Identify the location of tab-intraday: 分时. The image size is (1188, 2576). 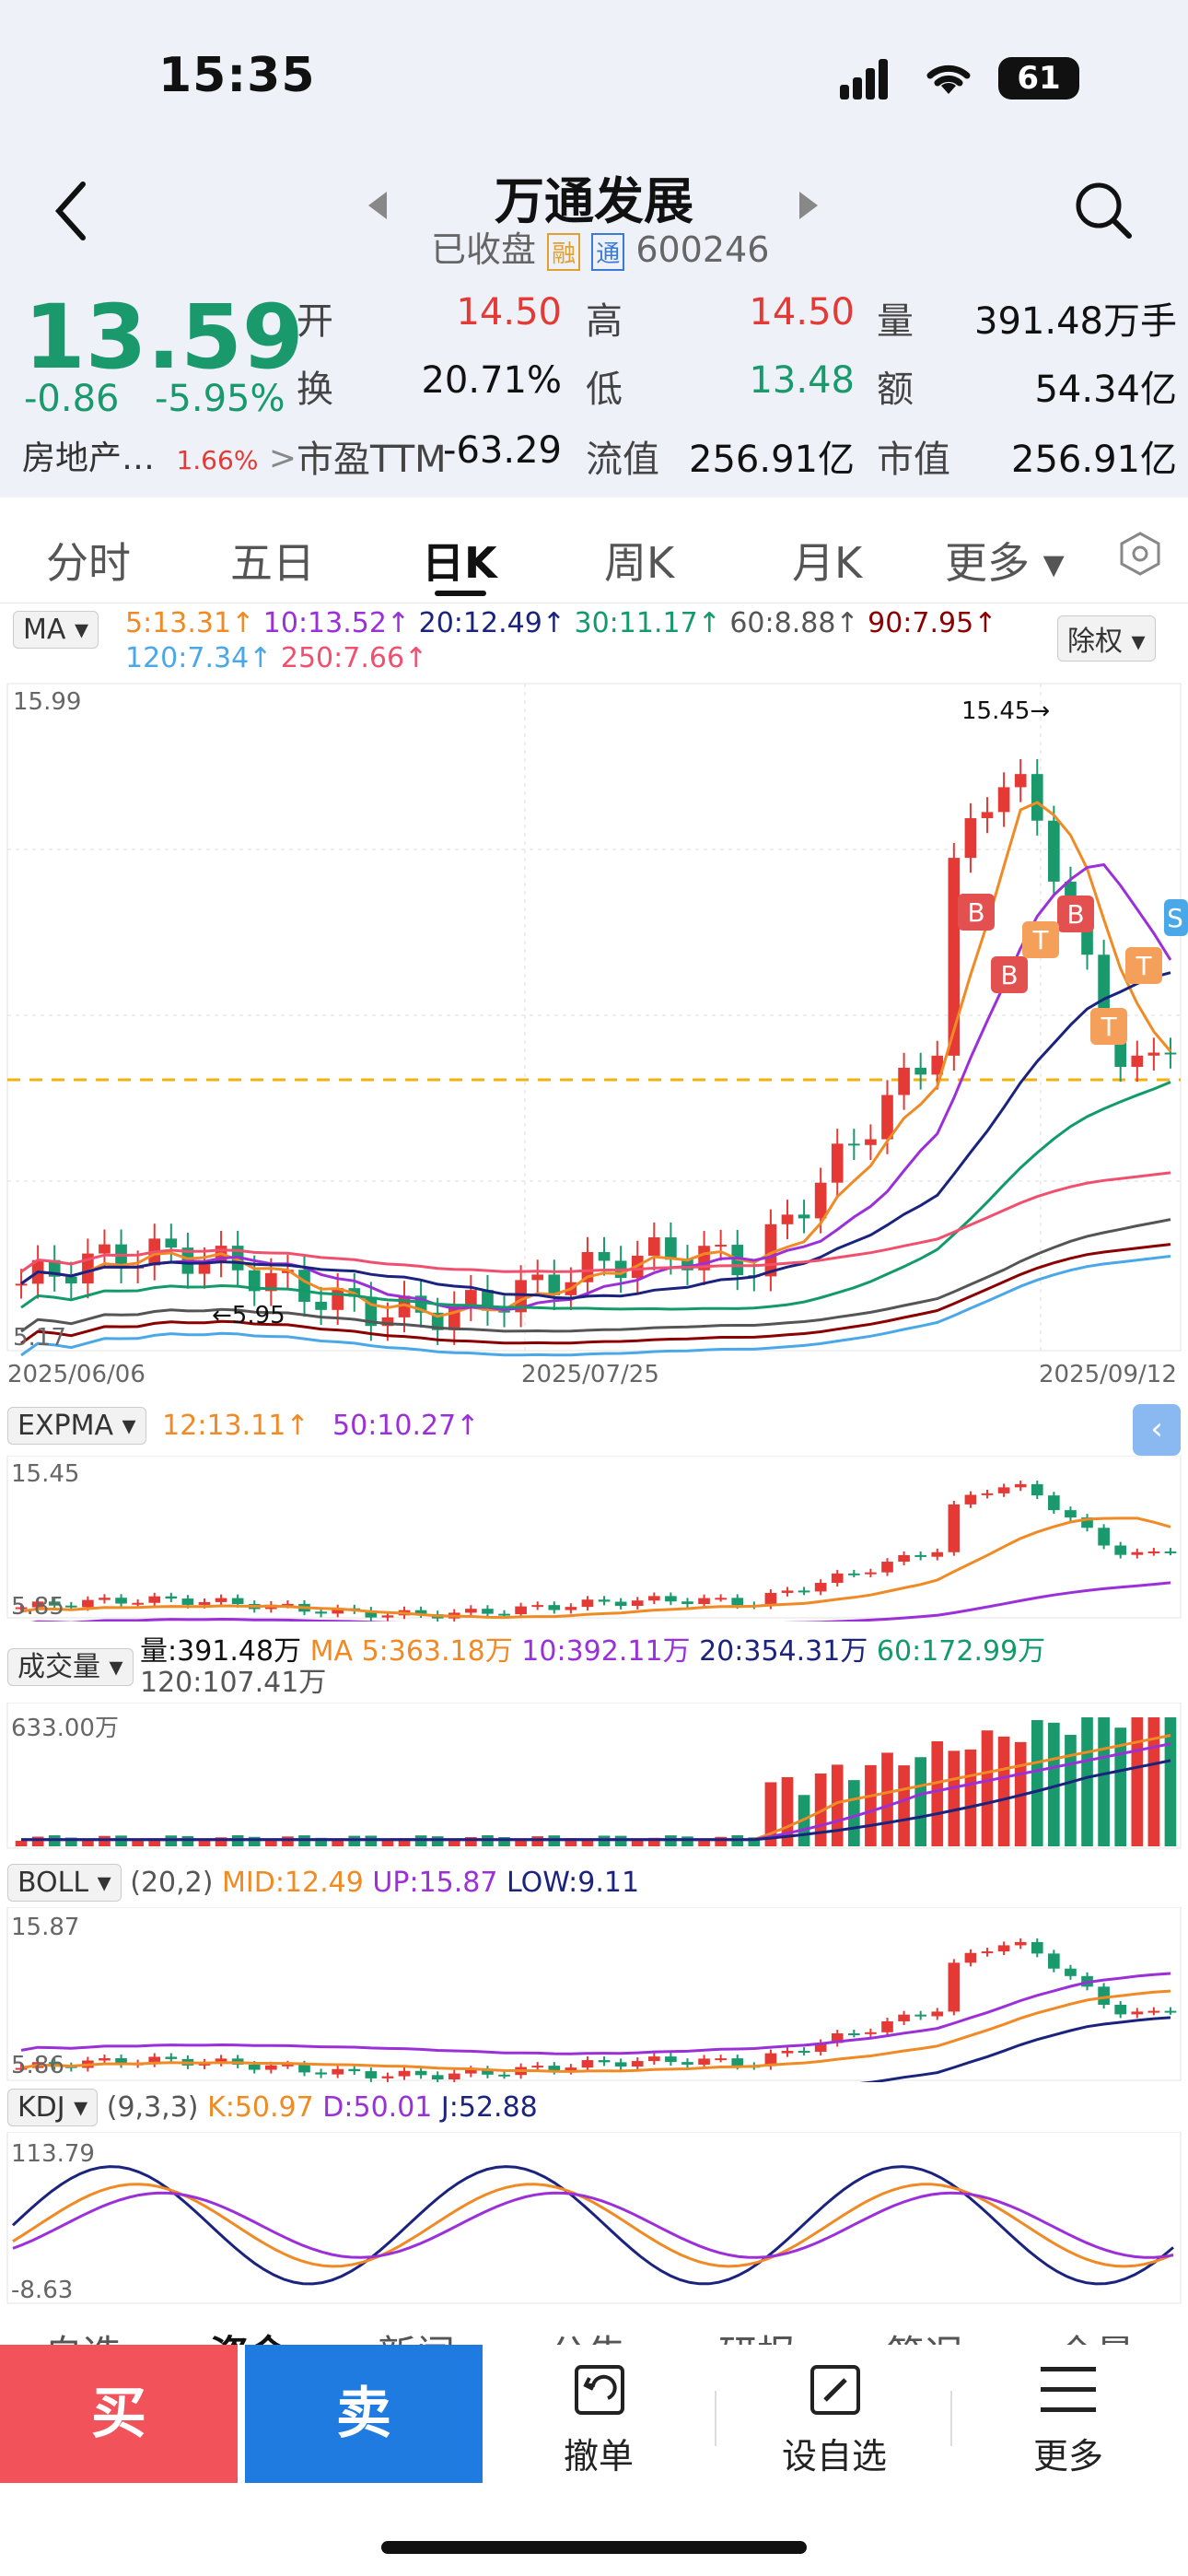
(88, 563).